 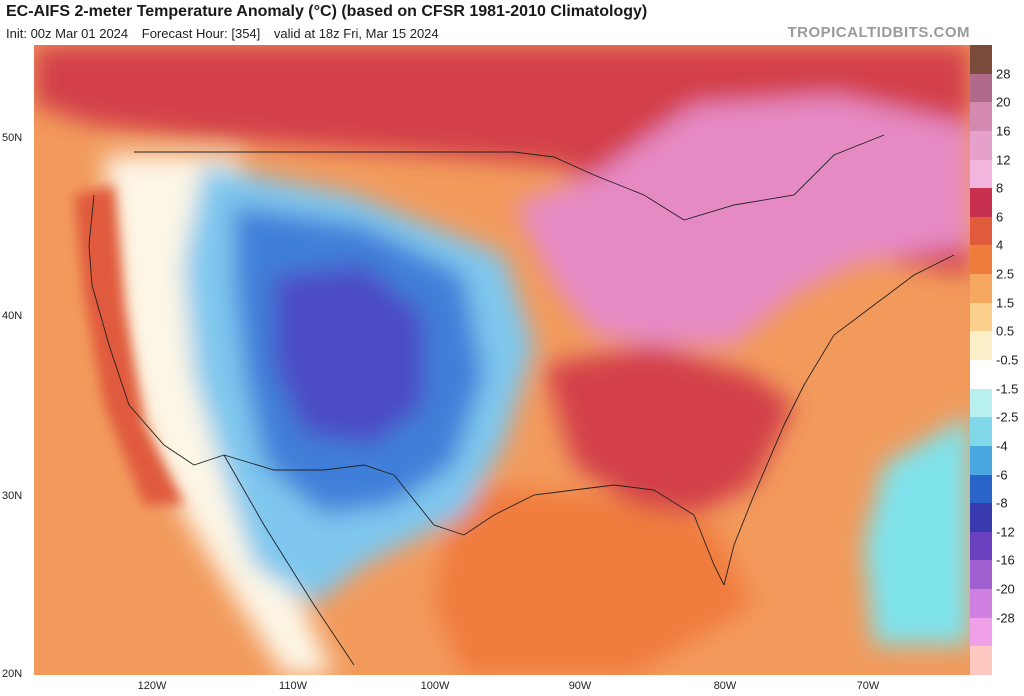 I want to click on colorbar-label: 4, so click(x=1000, y=245).